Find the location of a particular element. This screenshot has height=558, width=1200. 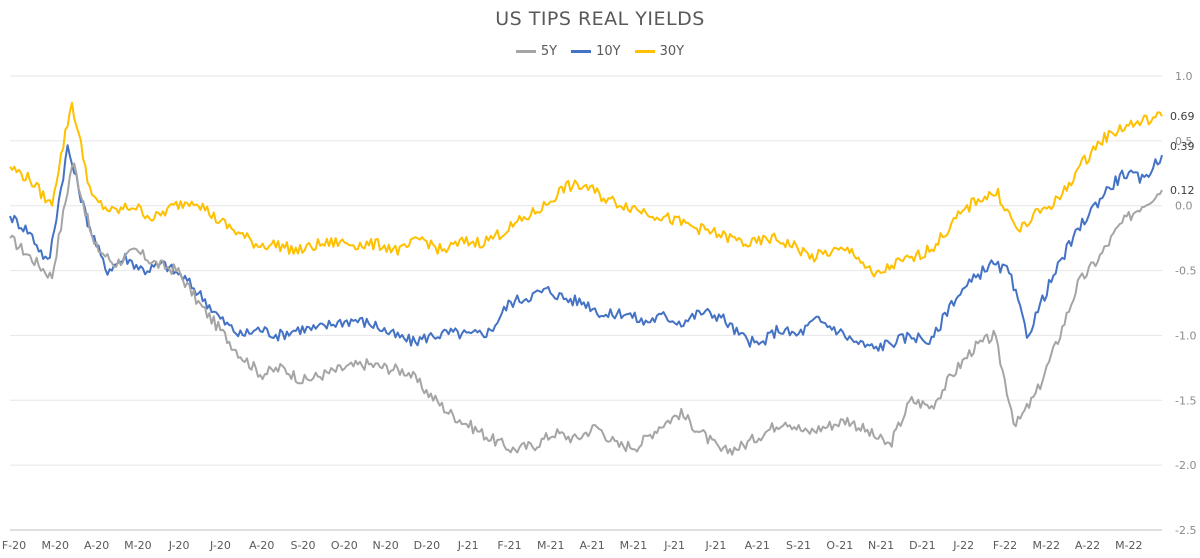

x-tick-label: N-21 is located at coordinates (881, 545).